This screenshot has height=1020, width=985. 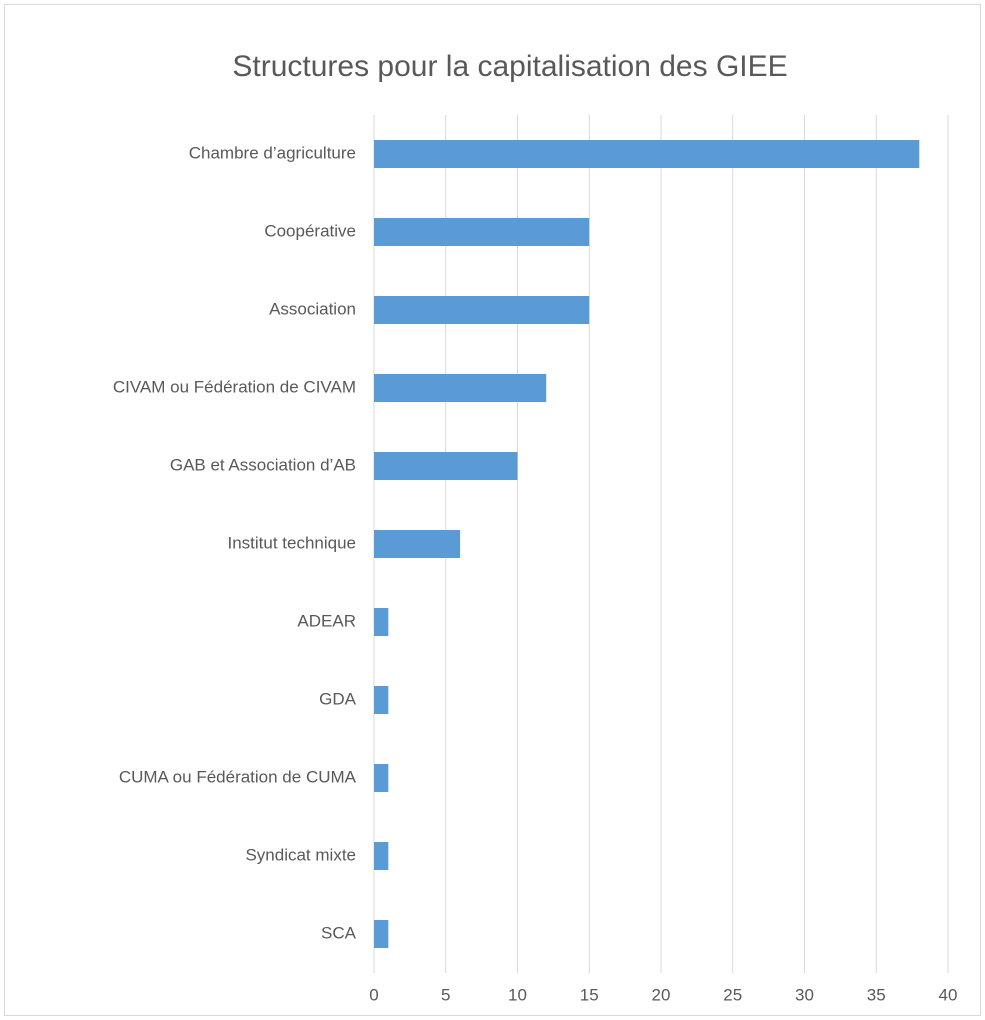 I want to click on y-tick-label: GAB et Association d’AB, so click(x=263, y=464).